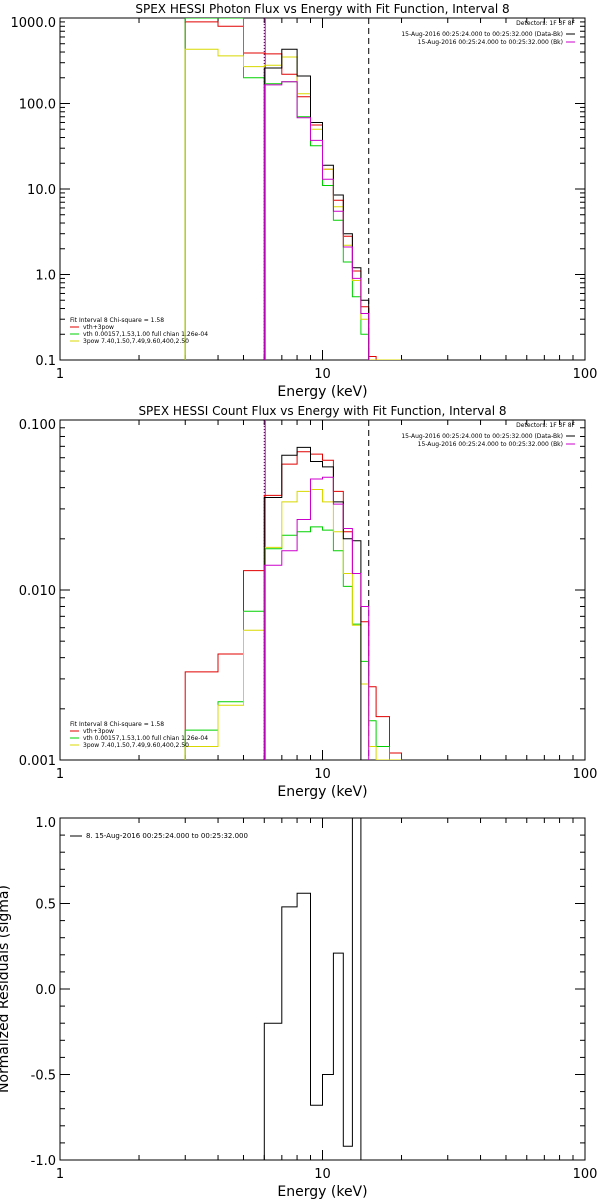 This screenshot has width=600, height=1200. Describe the element at coordinates (45, 905) in the screenshot. I see `y-tick-label: 0.5` at that location.